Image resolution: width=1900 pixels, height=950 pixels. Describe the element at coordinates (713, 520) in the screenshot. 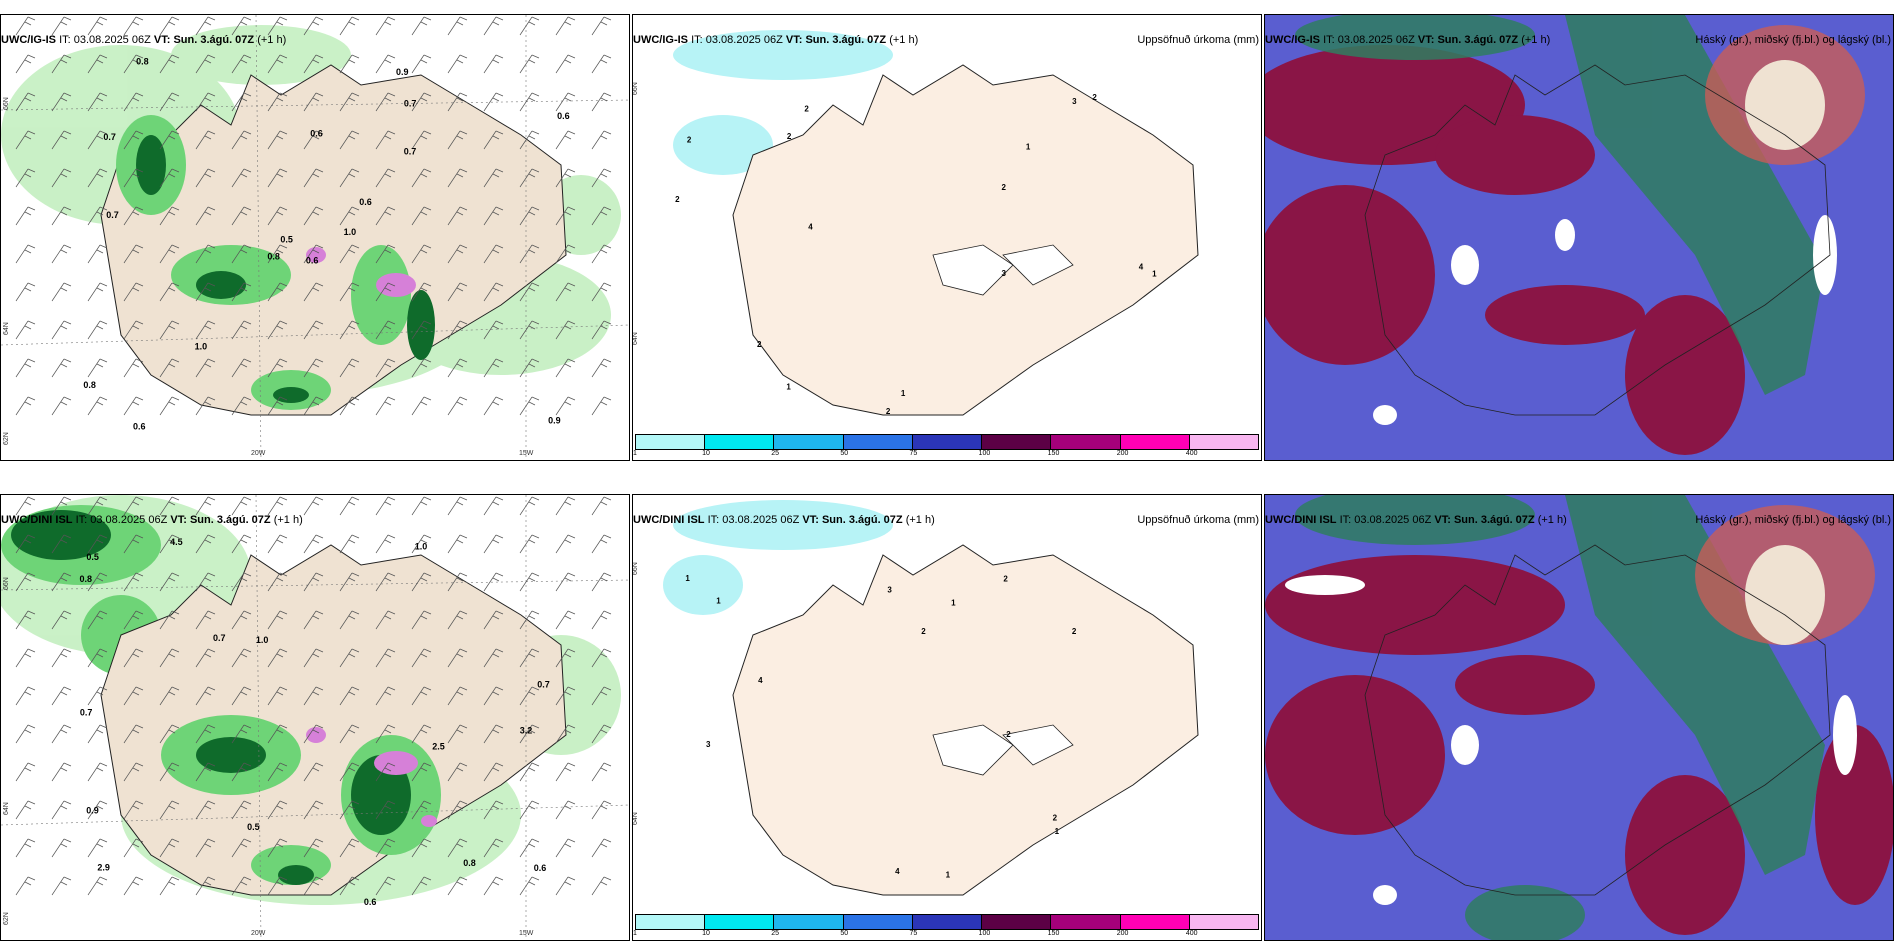

I see `it-label: IT:` at that location.